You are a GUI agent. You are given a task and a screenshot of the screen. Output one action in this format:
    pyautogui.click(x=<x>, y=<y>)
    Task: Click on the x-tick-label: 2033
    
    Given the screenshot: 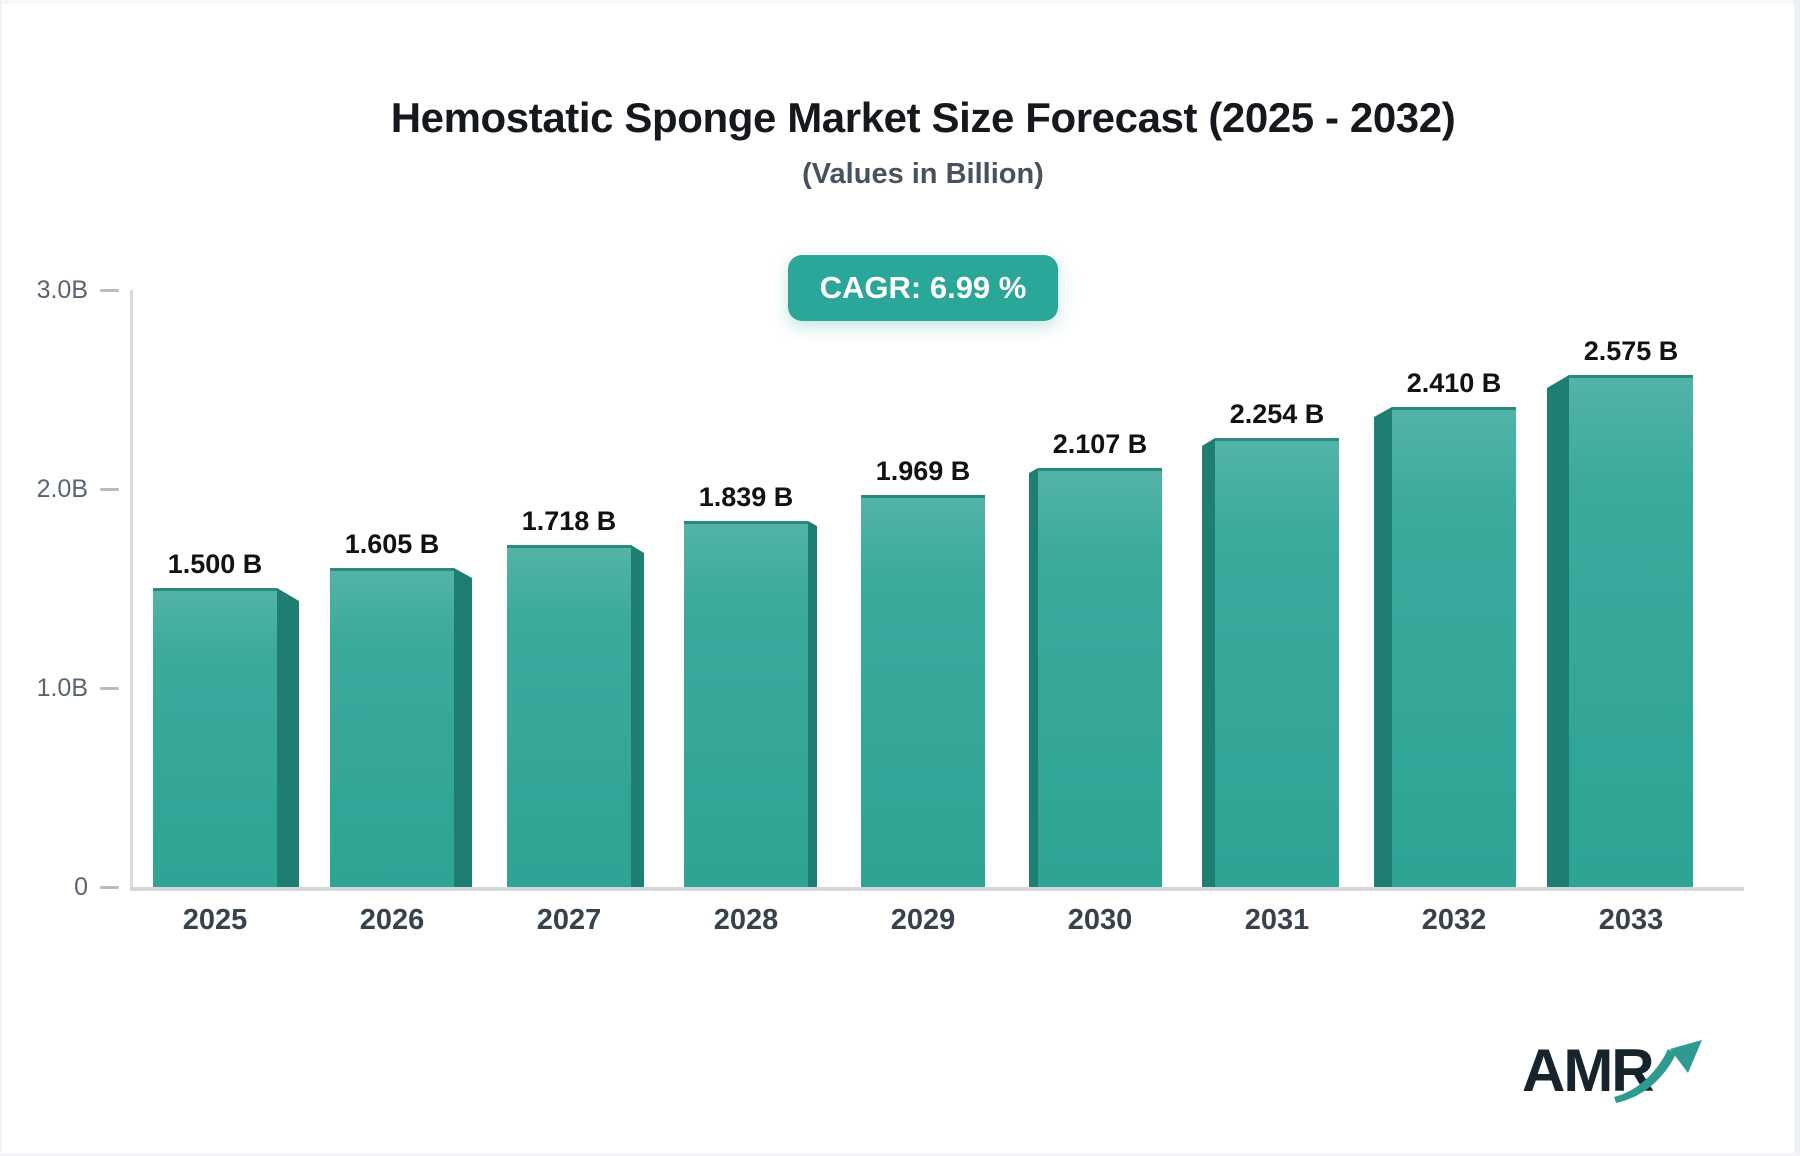 What is the action you would take?
    pyautogui.click(x=1631, y=920)
    